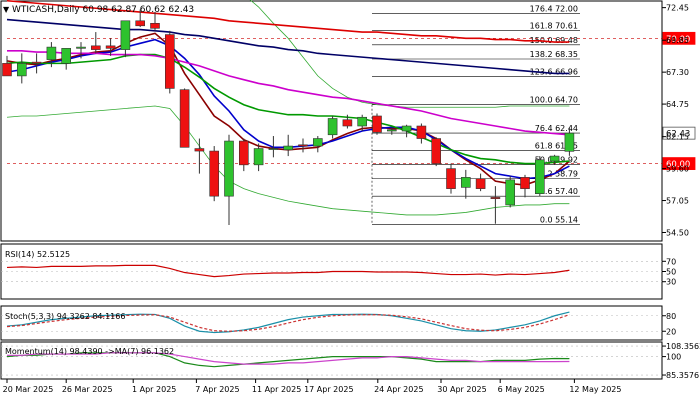  I want to click on rsi-label: RSI(14) 52.5125, so click(37, 254).